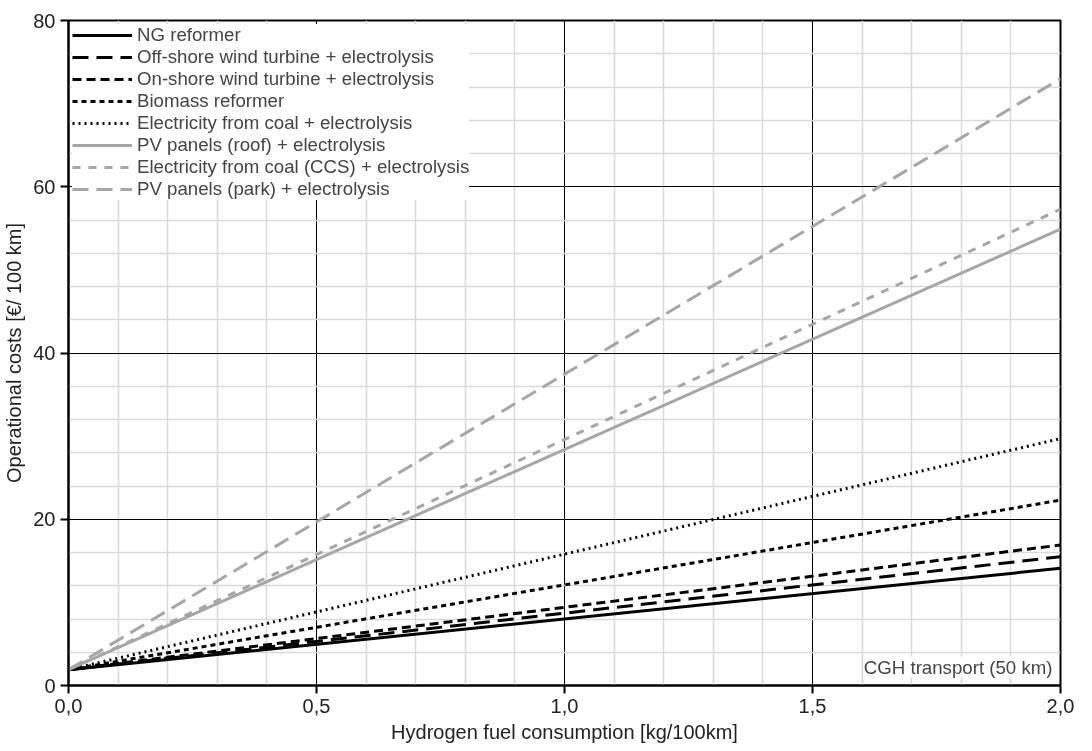 The width and height of the screenshot is (1092, 751). I want to click on x-tick-label: 0,5, so click(316, 705).